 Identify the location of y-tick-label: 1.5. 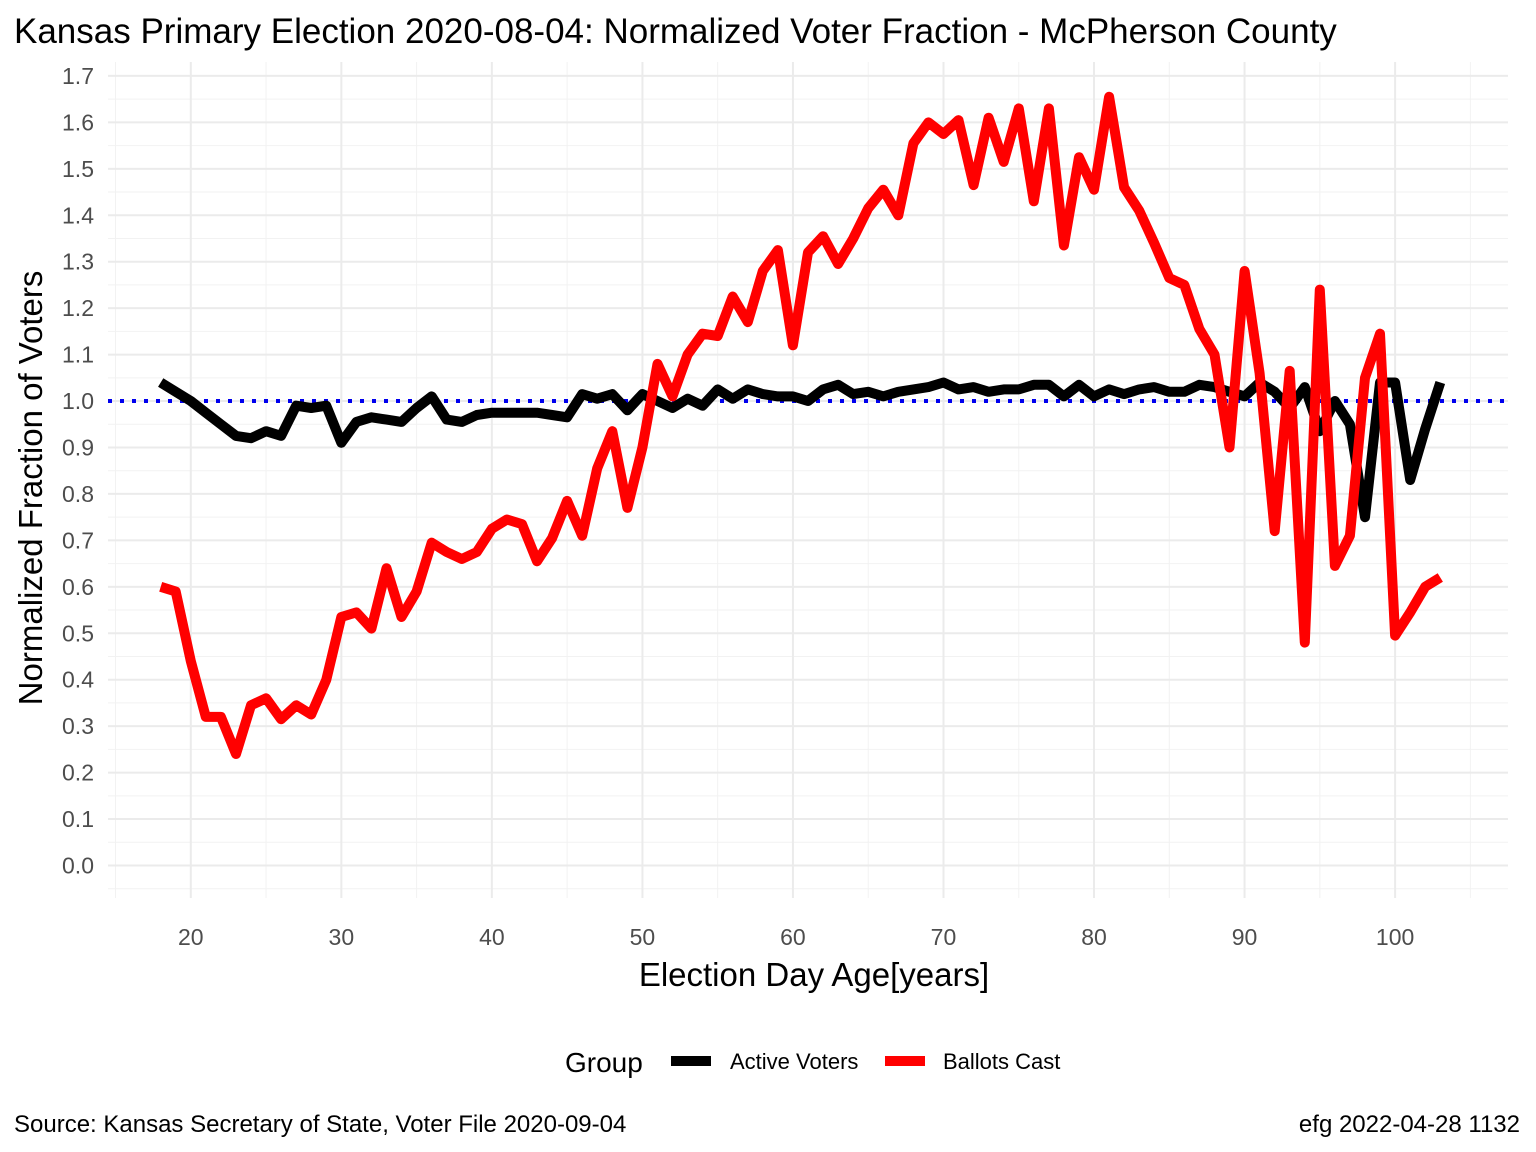
(78, 169).